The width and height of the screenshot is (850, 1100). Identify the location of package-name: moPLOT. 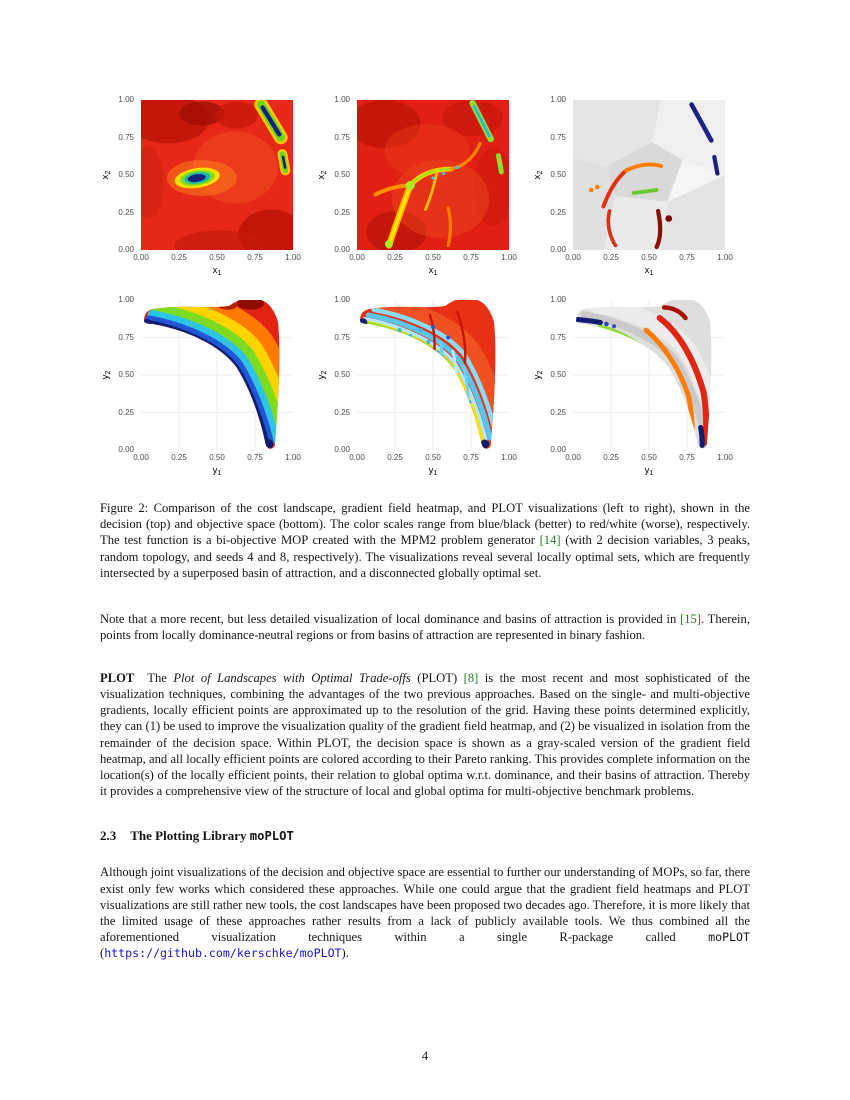
(729, 937).